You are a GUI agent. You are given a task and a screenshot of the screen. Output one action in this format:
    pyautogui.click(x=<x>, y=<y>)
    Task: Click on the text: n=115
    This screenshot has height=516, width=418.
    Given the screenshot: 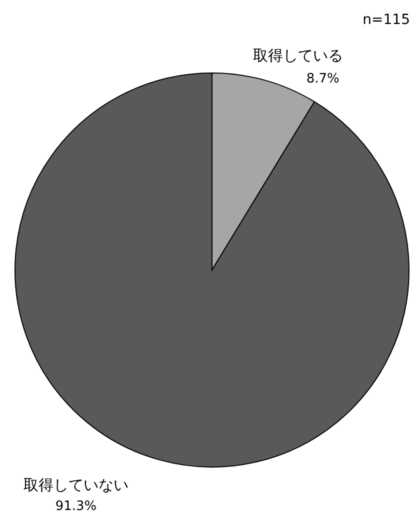 What is the action you would take?
    pyautogui.click(x=386, y=20)
    